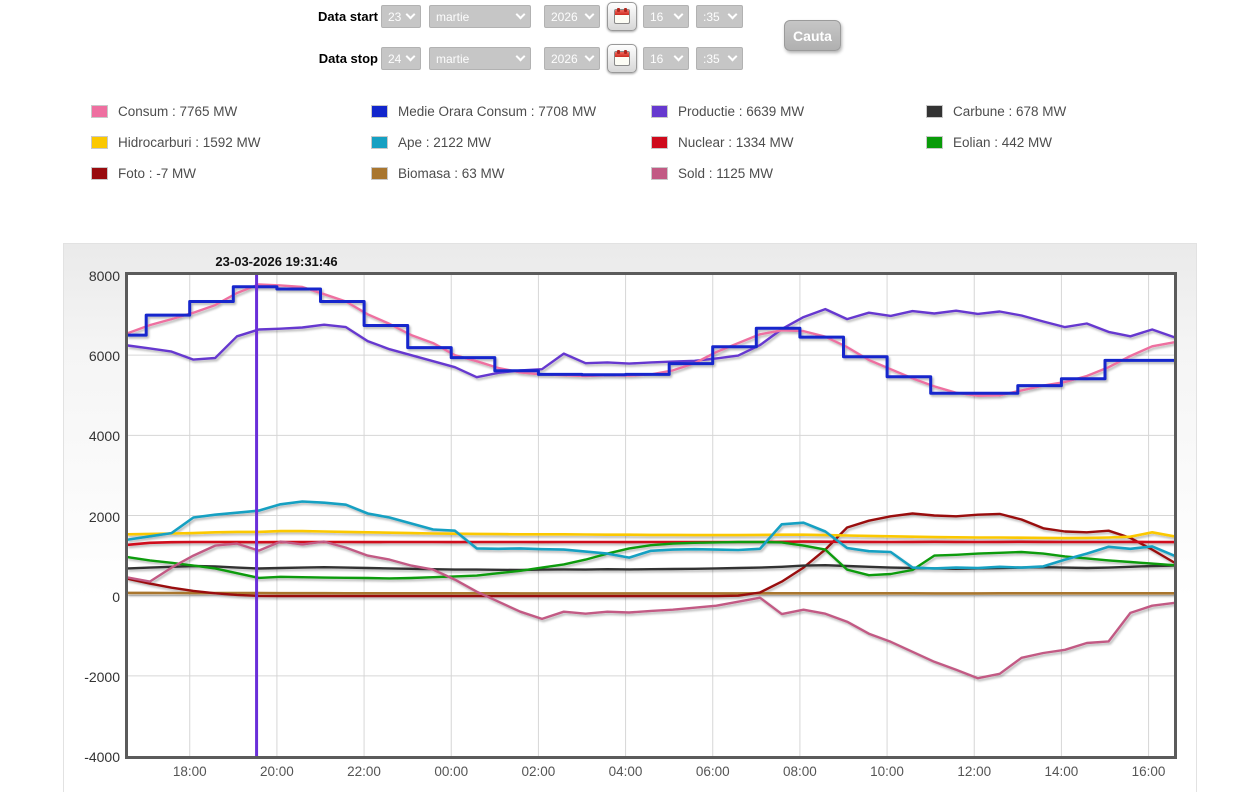 The width and height of the screenshot is (1260, 792). Describe the element at coordinates (480, 16) in the screenshot. I see `start-month-select: martie` at that location.